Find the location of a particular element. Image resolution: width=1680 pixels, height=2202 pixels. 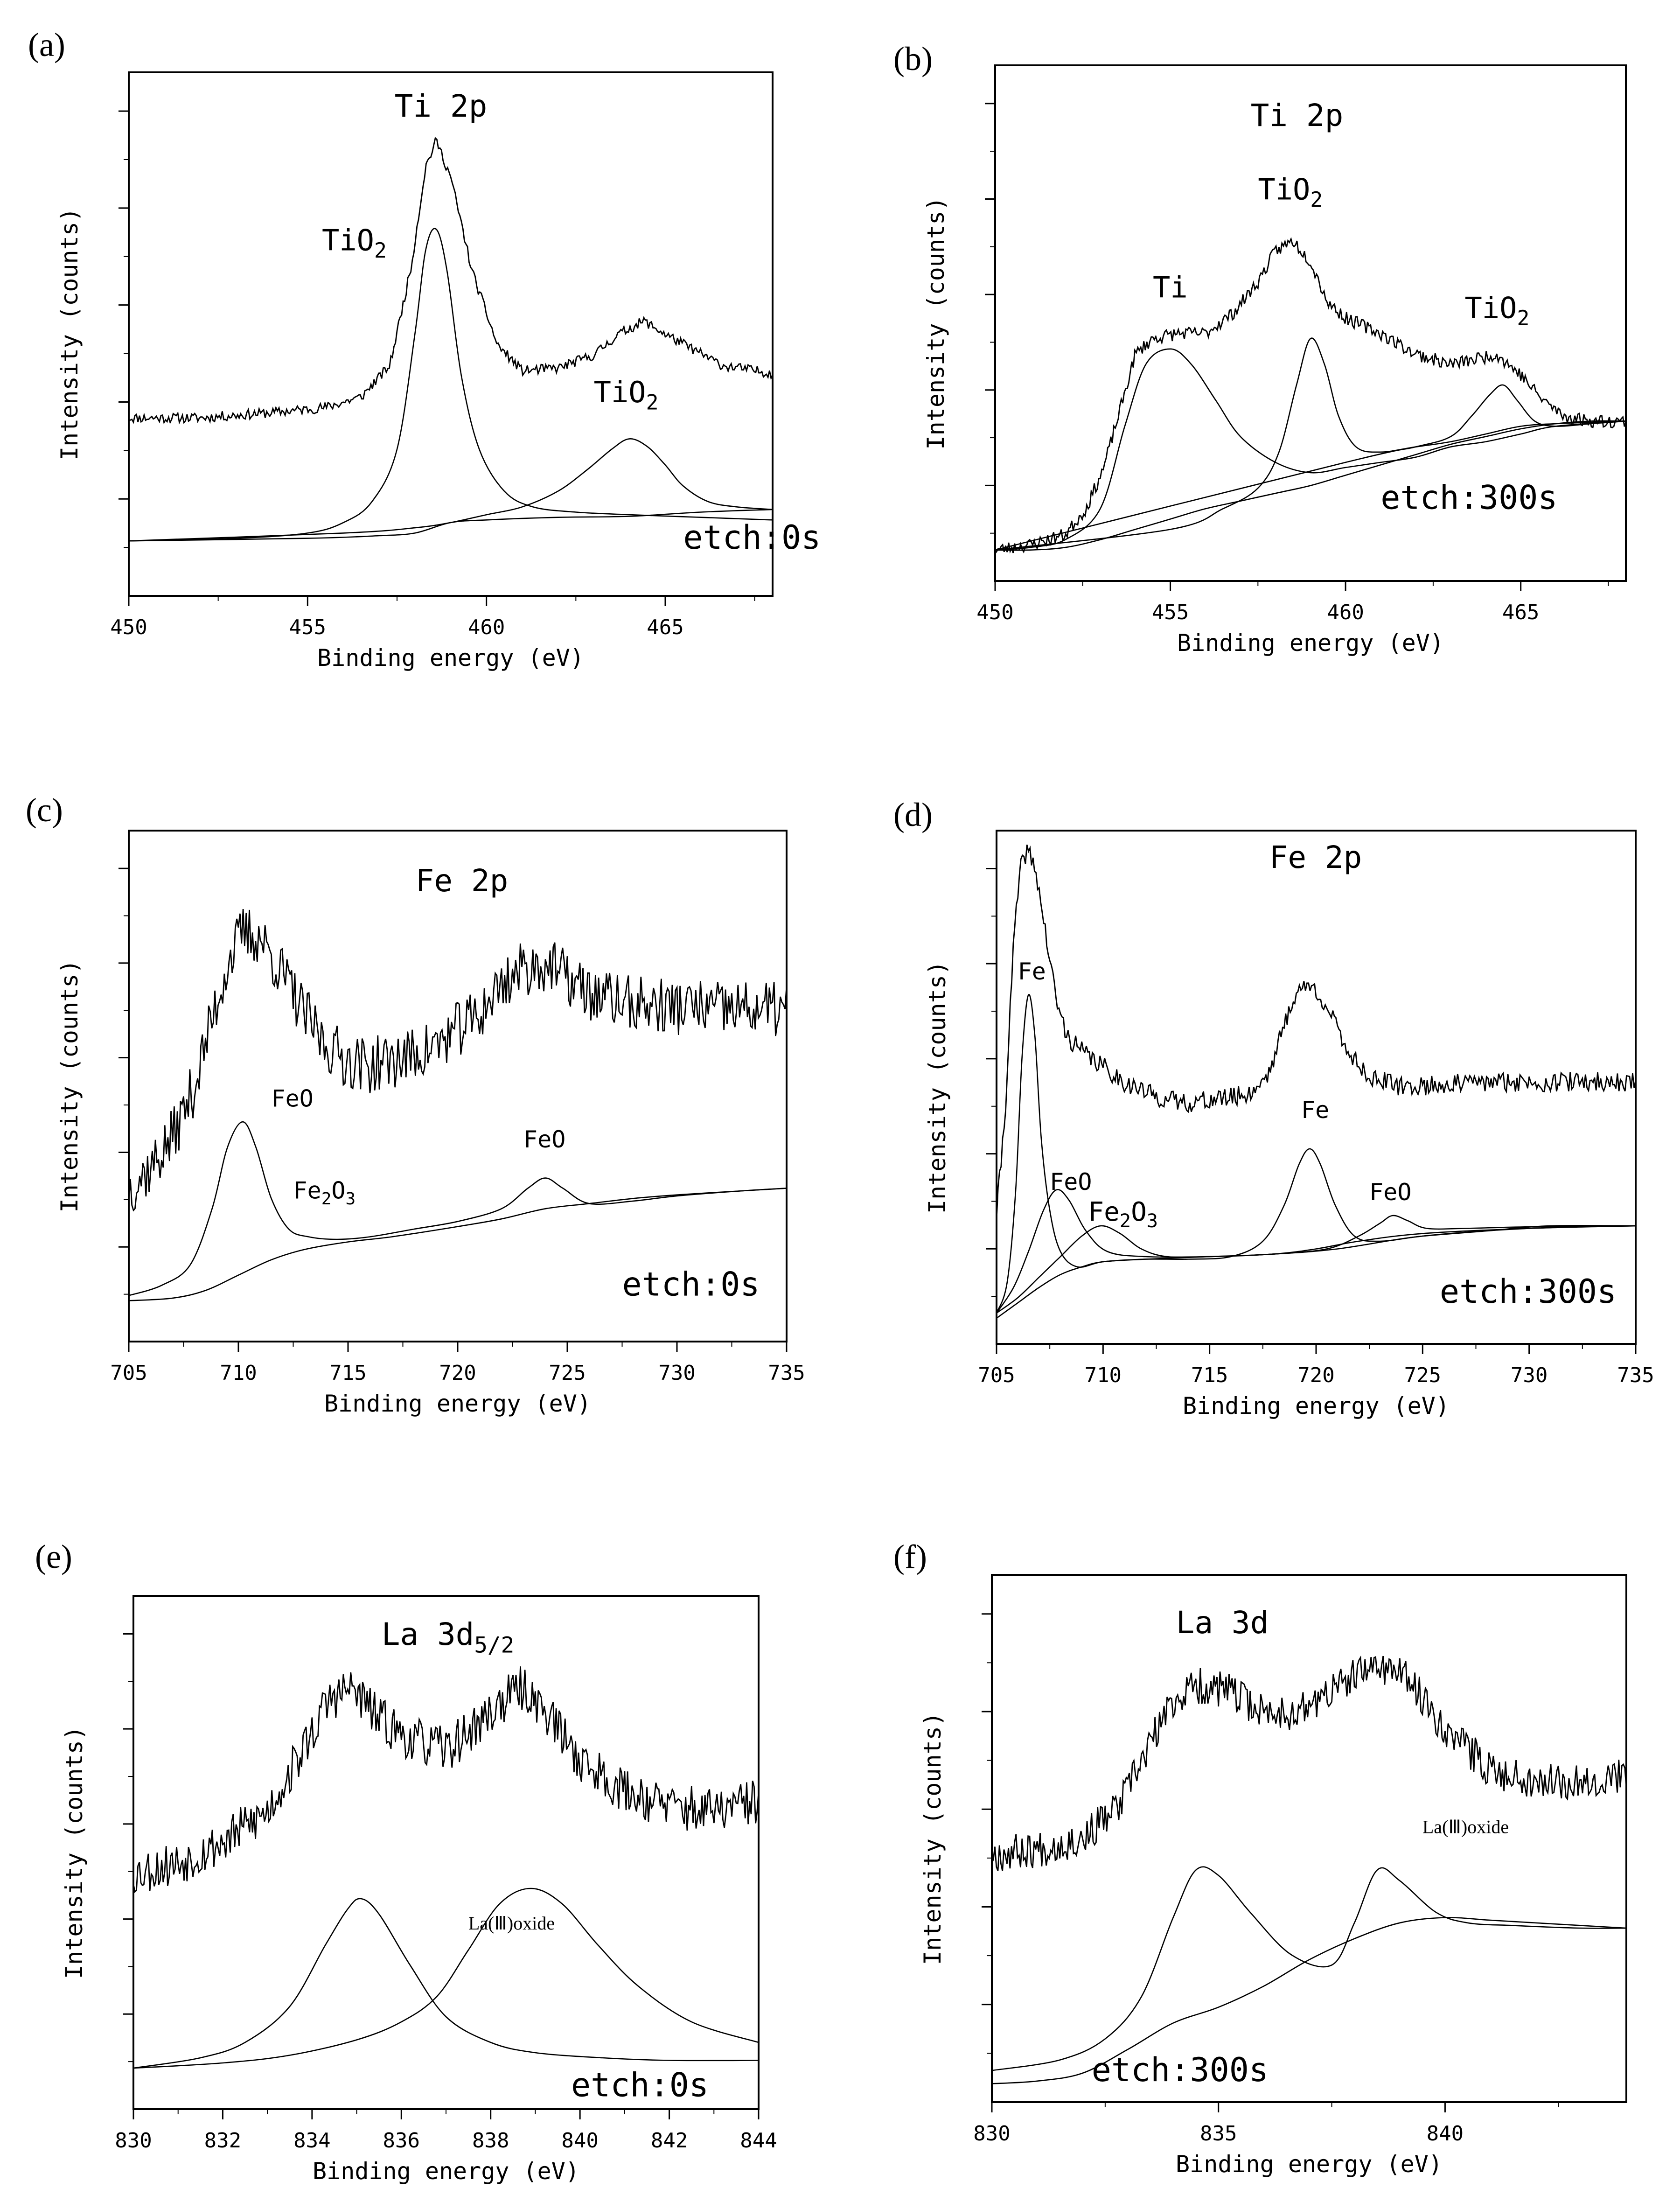

annotation-2: etch:0s is located at coordinates (640, 2085).